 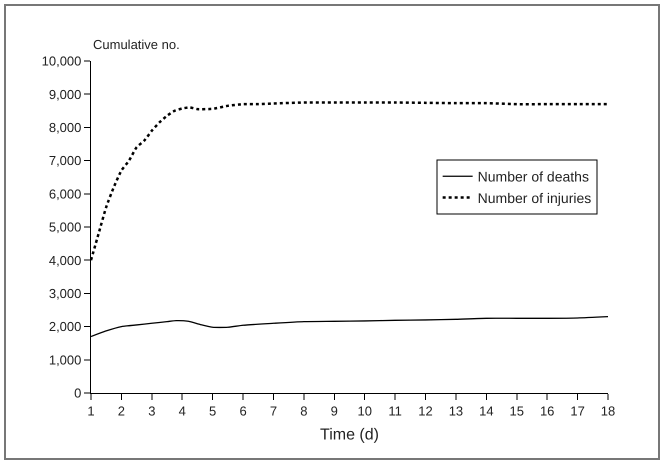 I want to click on x-tick-label: 4, so click(x=182, y=411).